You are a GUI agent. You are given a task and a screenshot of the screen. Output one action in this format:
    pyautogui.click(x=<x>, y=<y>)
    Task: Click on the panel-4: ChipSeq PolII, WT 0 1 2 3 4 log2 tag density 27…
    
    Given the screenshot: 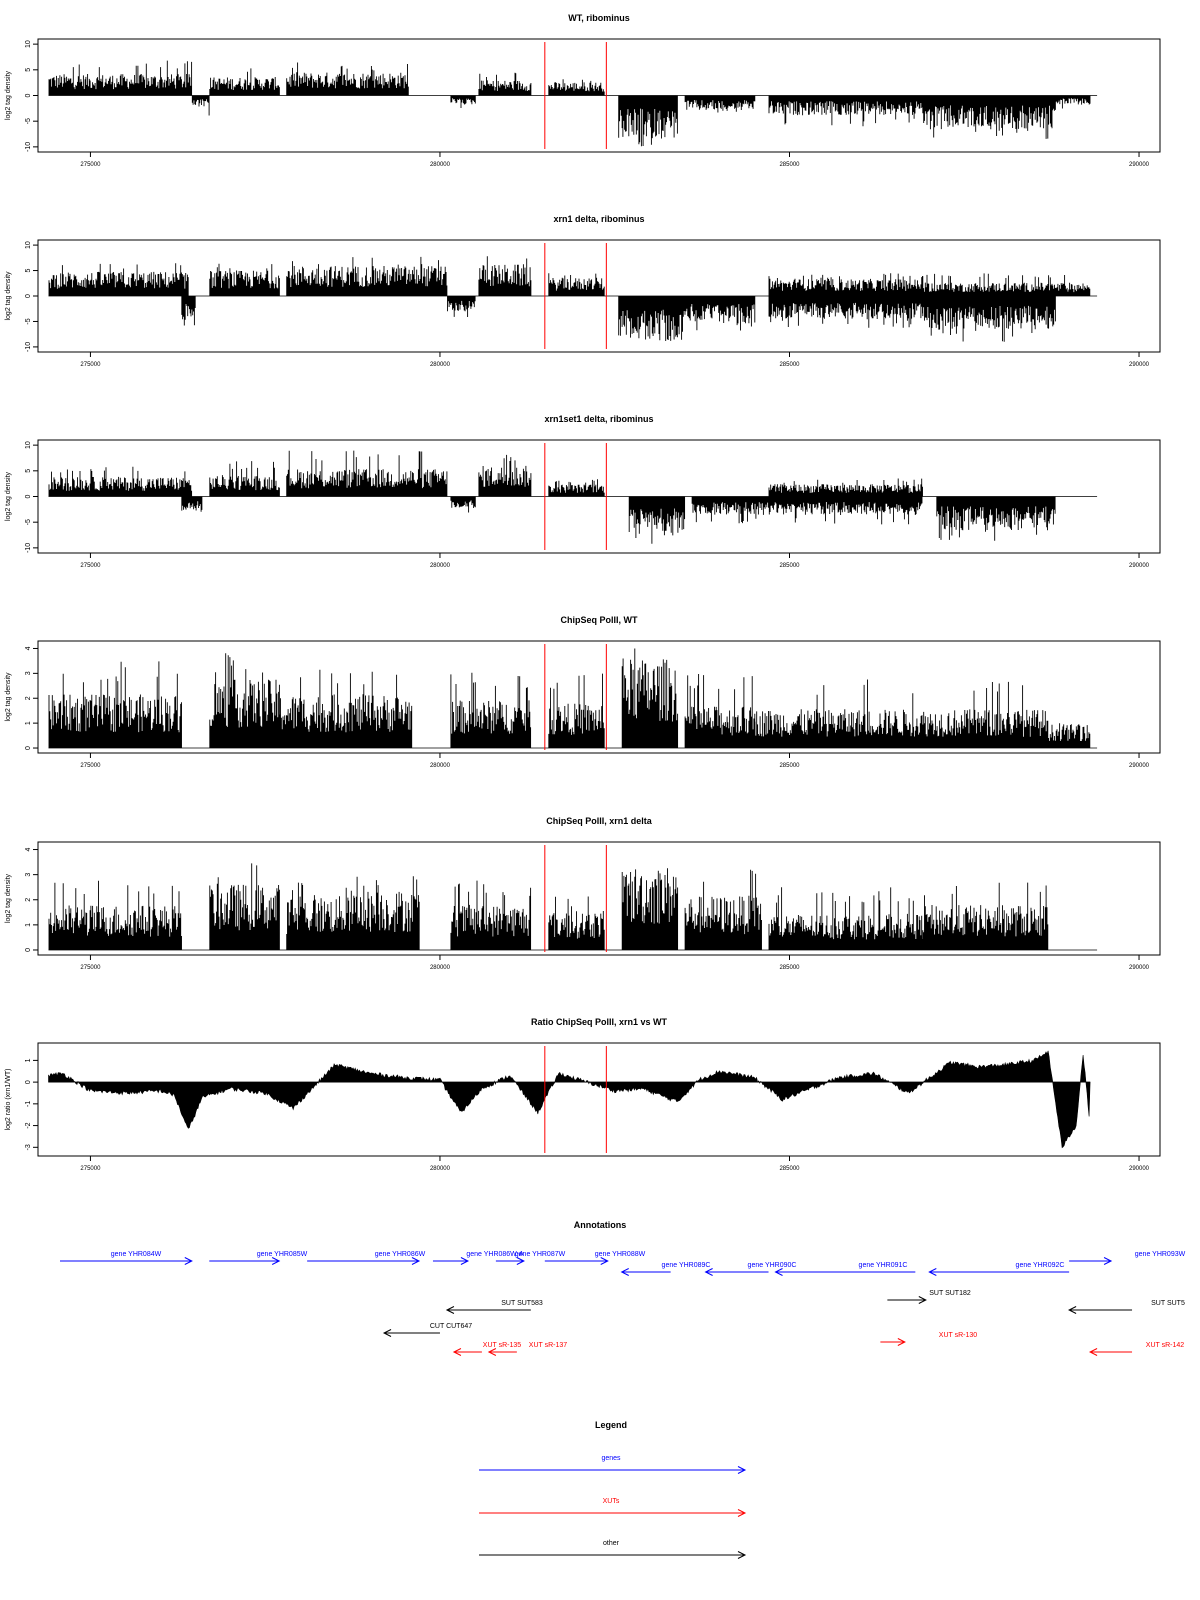 What is the action you would take?
    pyautogui.click(x=583, y=692)
    